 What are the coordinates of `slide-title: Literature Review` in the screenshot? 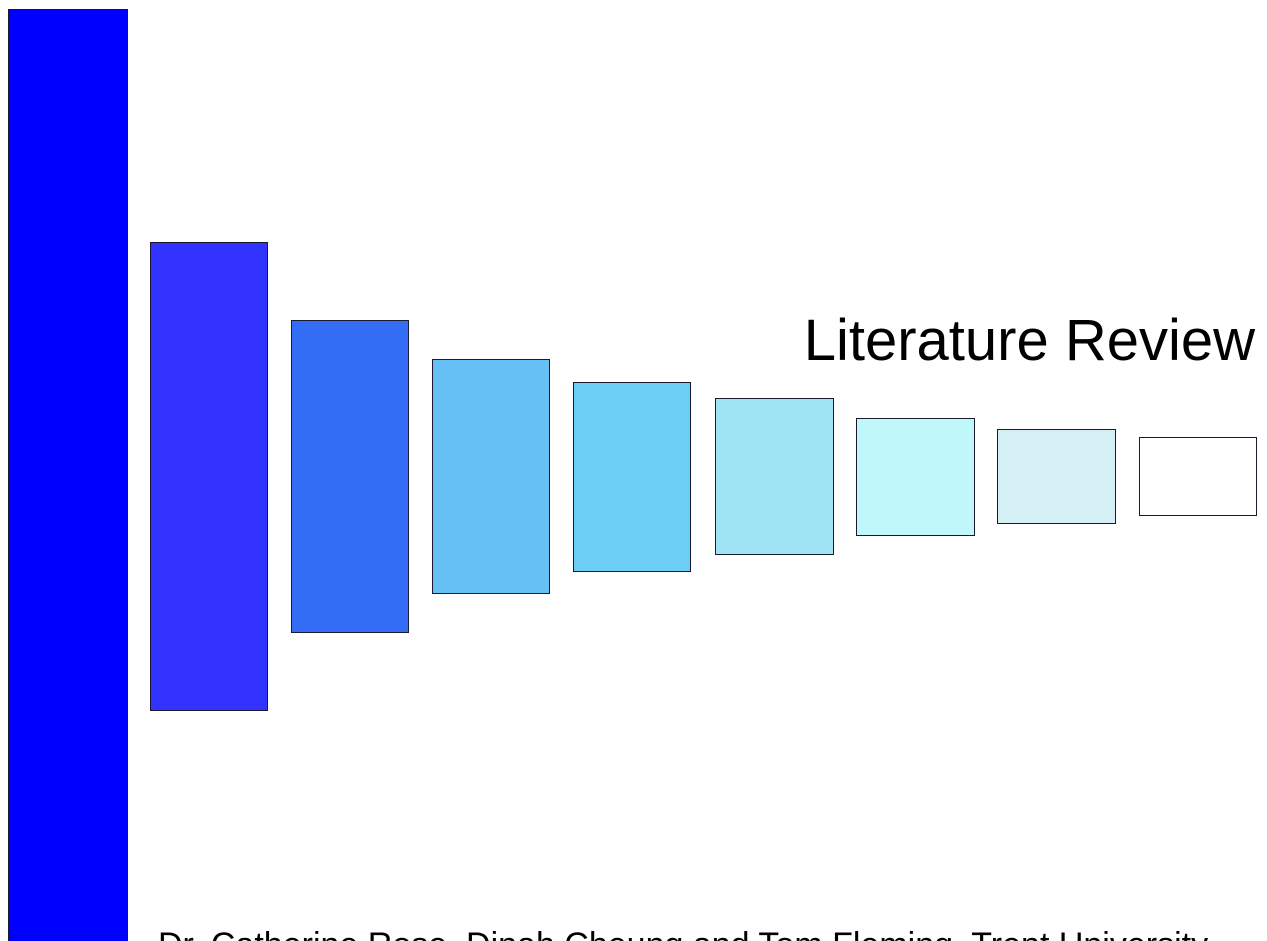 It's located at (1029, 340).